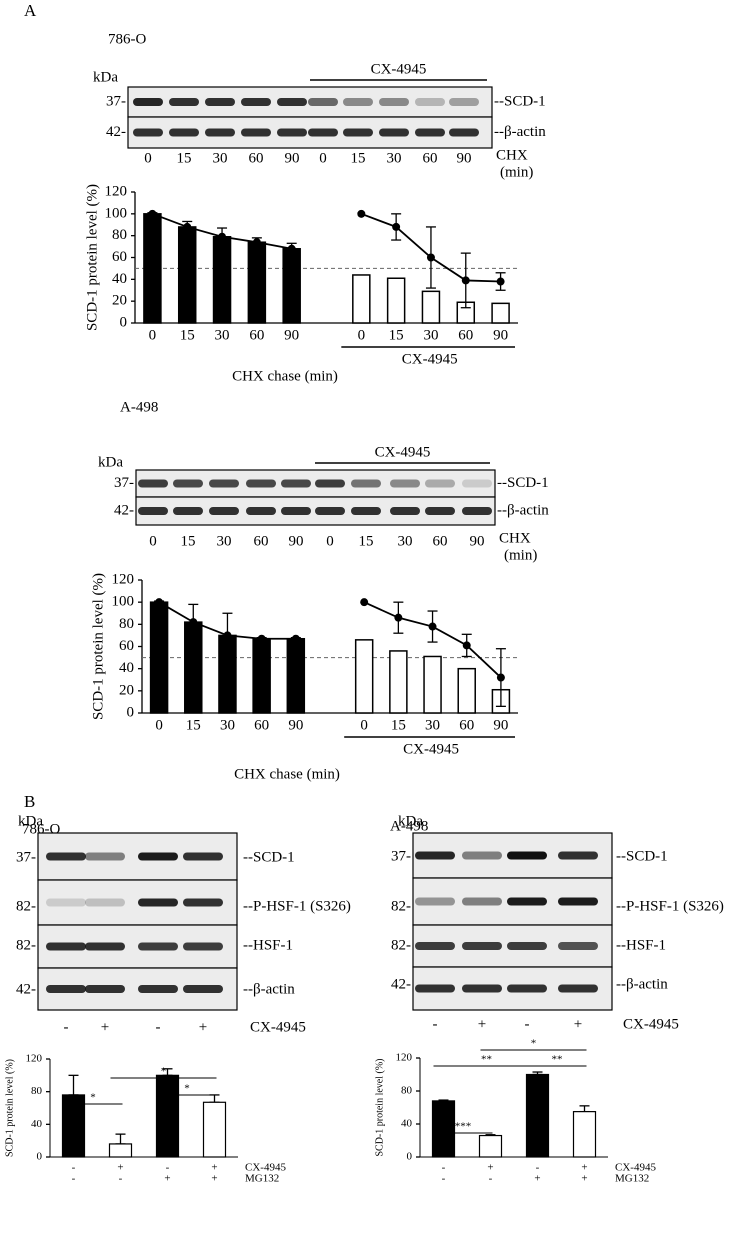  Describe the element at coordinates (124, 510) in the screenshot. I see `size-marker: 42-` at that location.